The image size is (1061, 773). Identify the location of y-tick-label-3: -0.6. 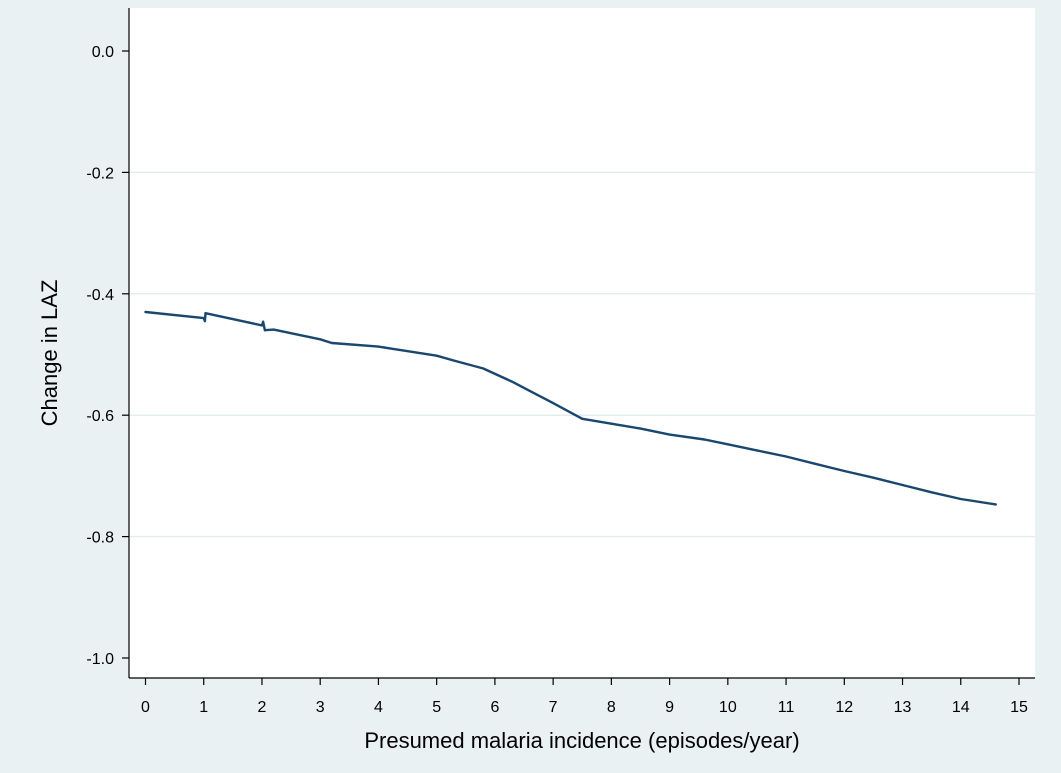
(100, 416).